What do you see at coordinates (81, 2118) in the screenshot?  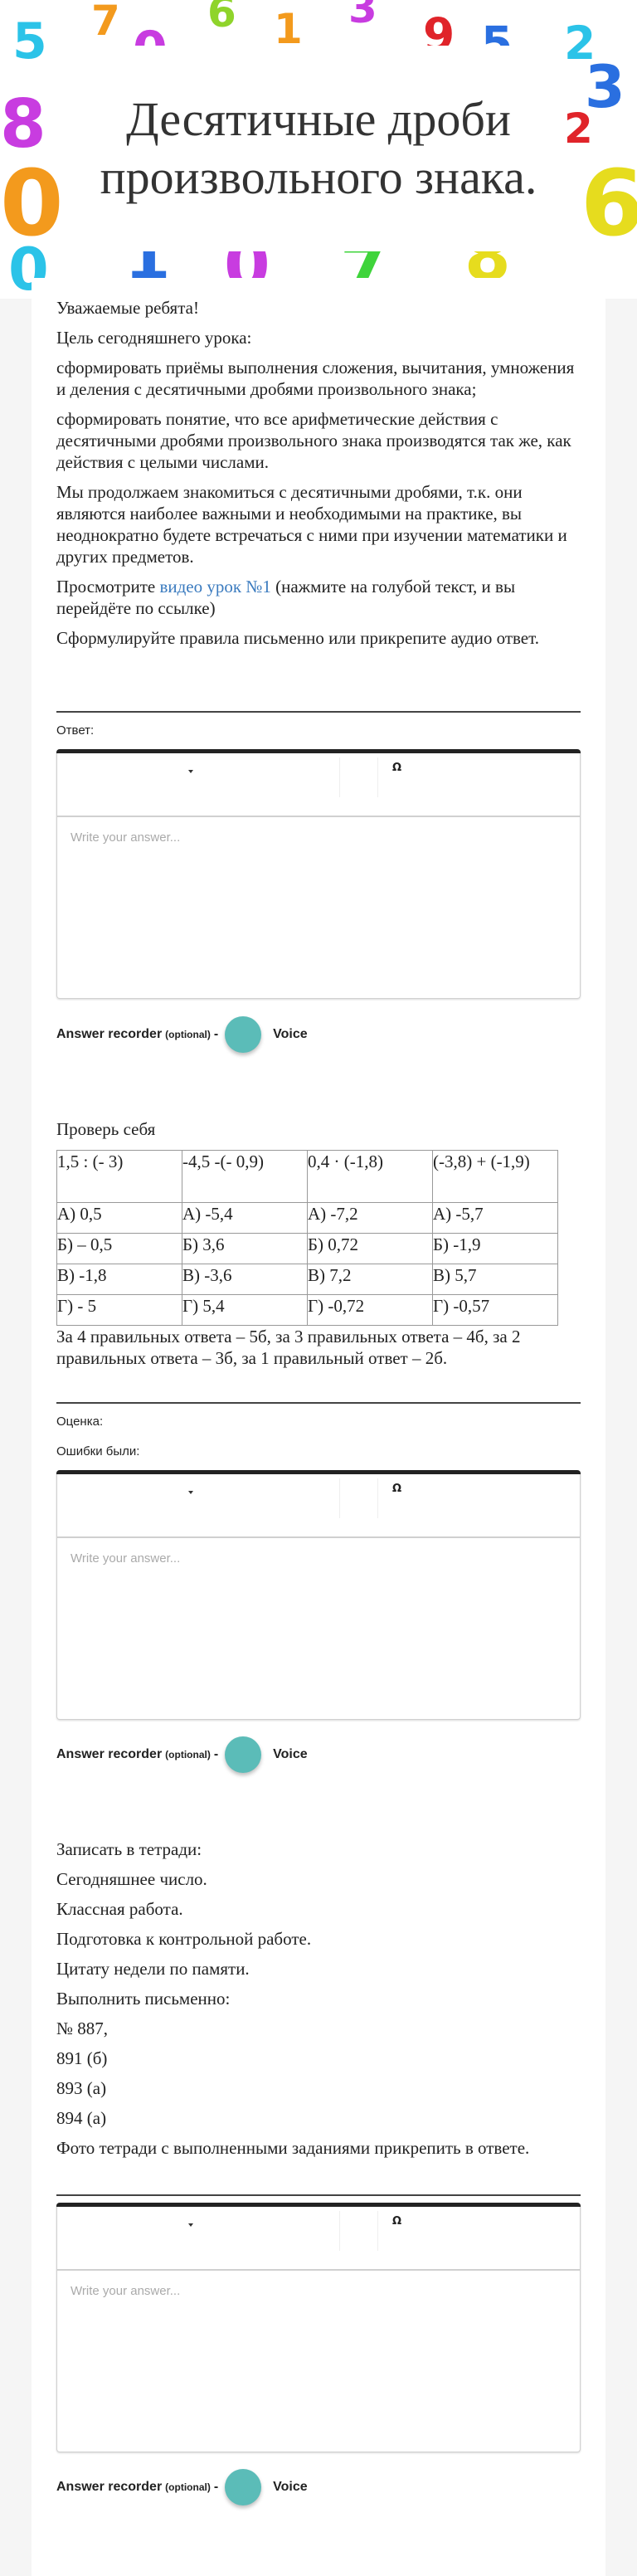 I see `homework-line: 894 (а)` at bounding box center [81, 2118].